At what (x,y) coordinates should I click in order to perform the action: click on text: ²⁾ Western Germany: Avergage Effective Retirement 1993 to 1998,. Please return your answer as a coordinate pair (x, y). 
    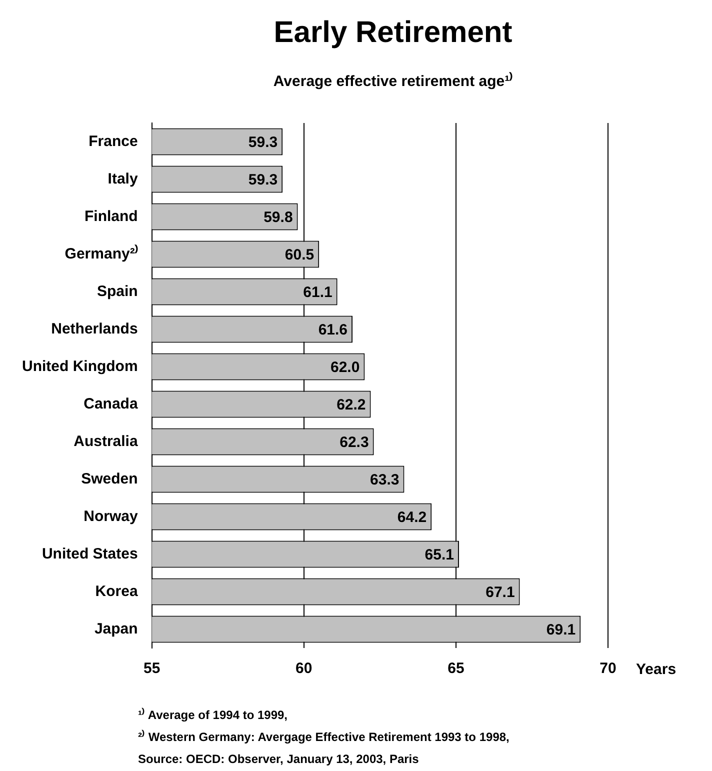
    Looking at the image, I should click on (324, 737).